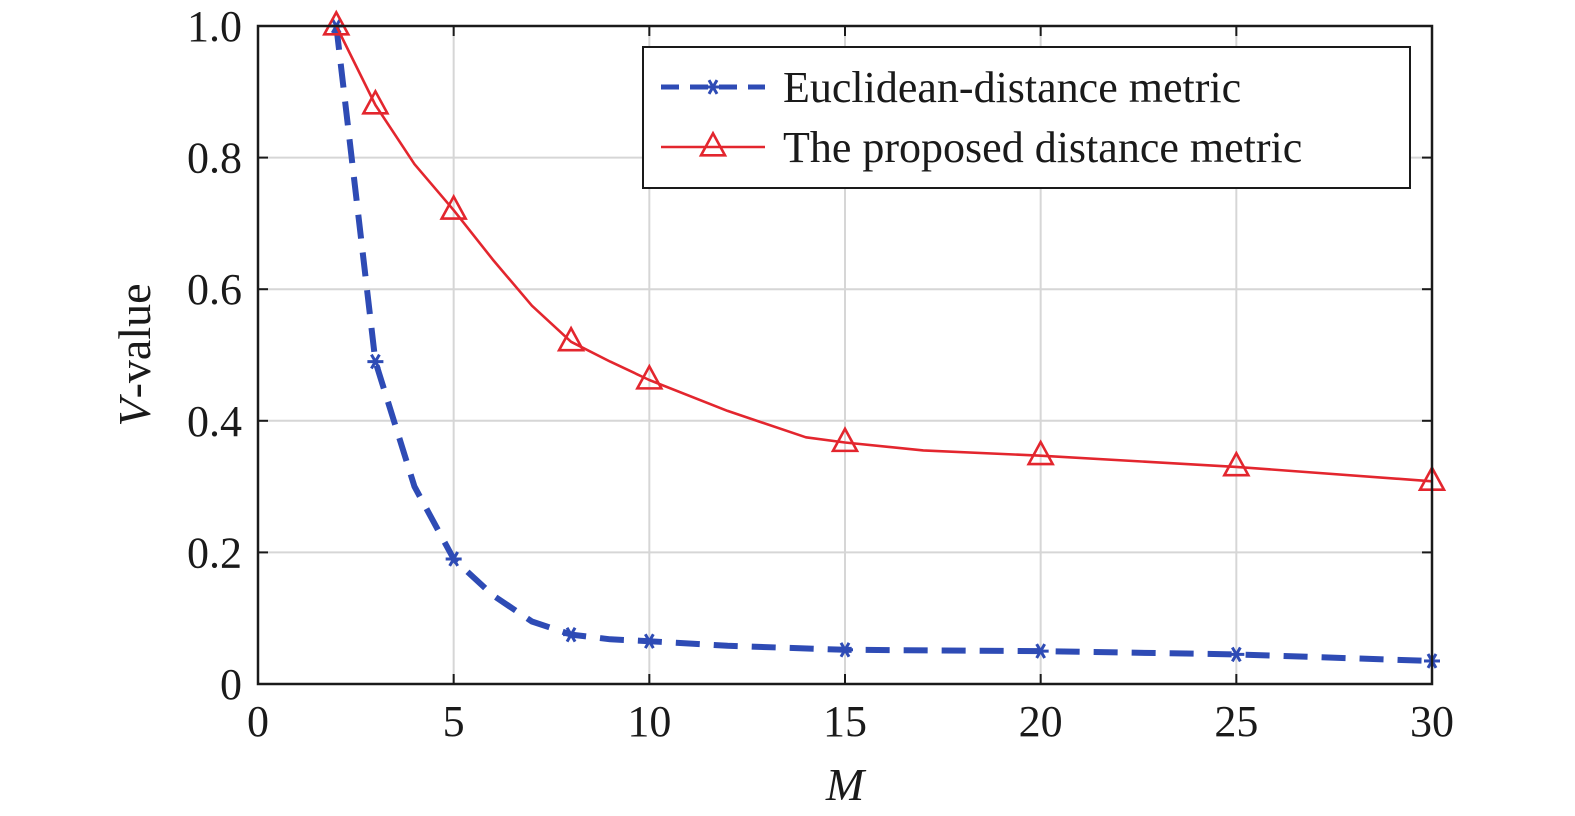  What do you see at coordinates (1042, 147) in the screenshot?
I see `legend-label-proposed: The proposed distance metric` at bounding box center [1042, 147].